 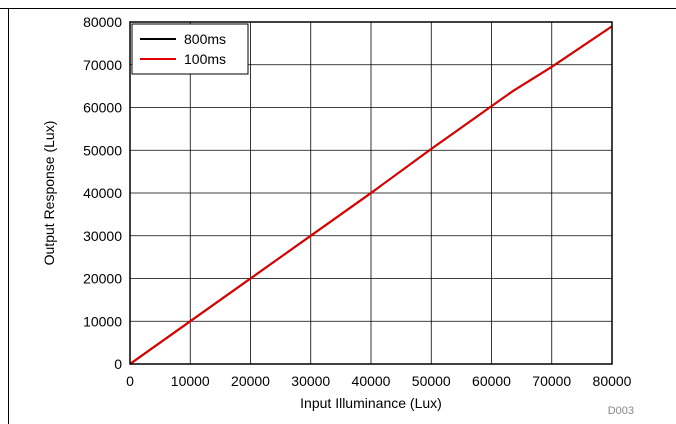 I want to click on x-tick-label: 70000, so click(x=551, y=381).